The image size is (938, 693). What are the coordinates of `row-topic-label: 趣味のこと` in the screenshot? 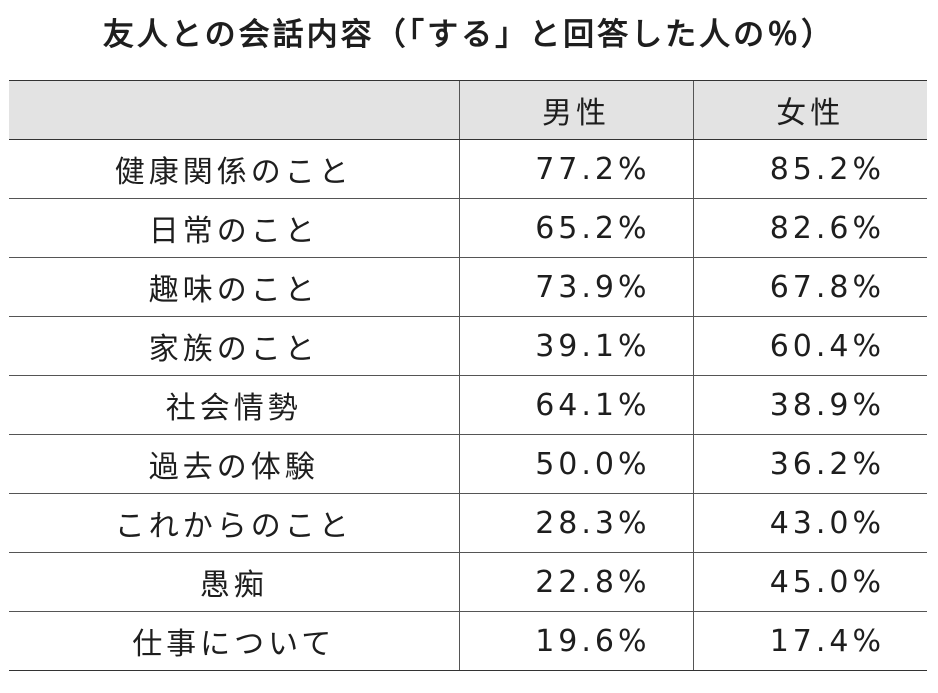 It's located at (234, 287).